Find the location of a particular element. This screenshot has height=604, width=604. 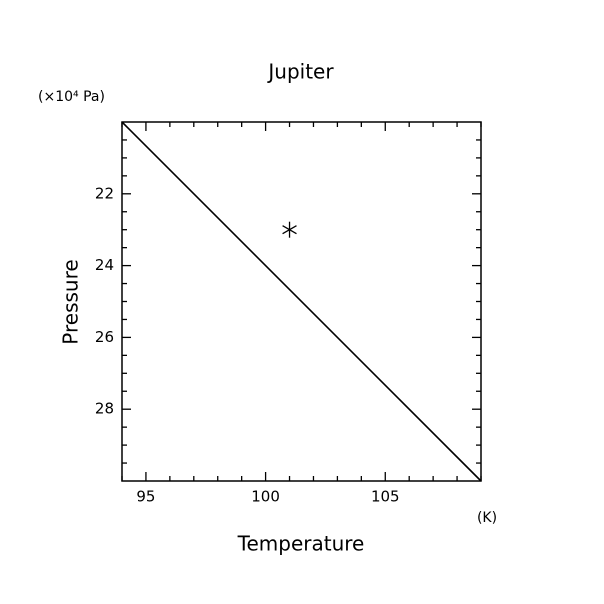

star-marker is located at coordinates (289, 229).